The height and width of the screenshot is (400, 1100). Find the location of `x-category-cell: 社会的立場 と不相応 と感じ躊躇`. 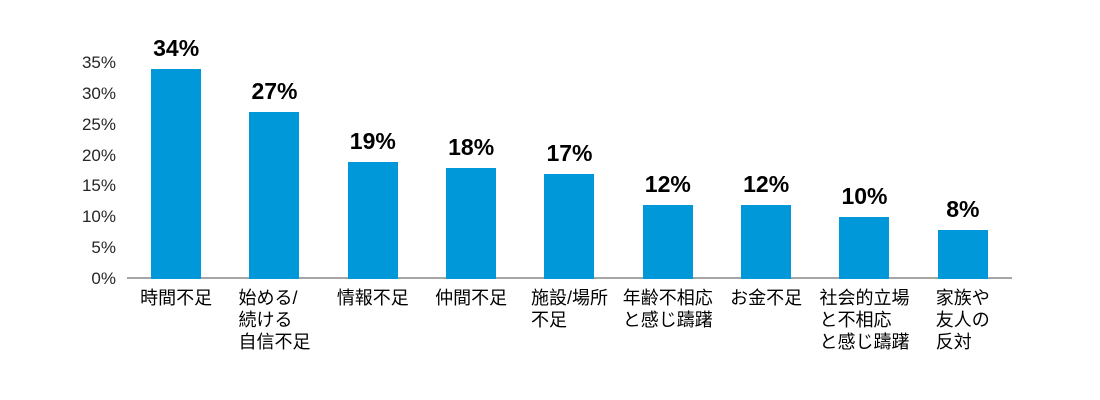

x-category-cell: 社会的立場 と不相応 と感じ躊躇 is located at coordinates (864, 320).